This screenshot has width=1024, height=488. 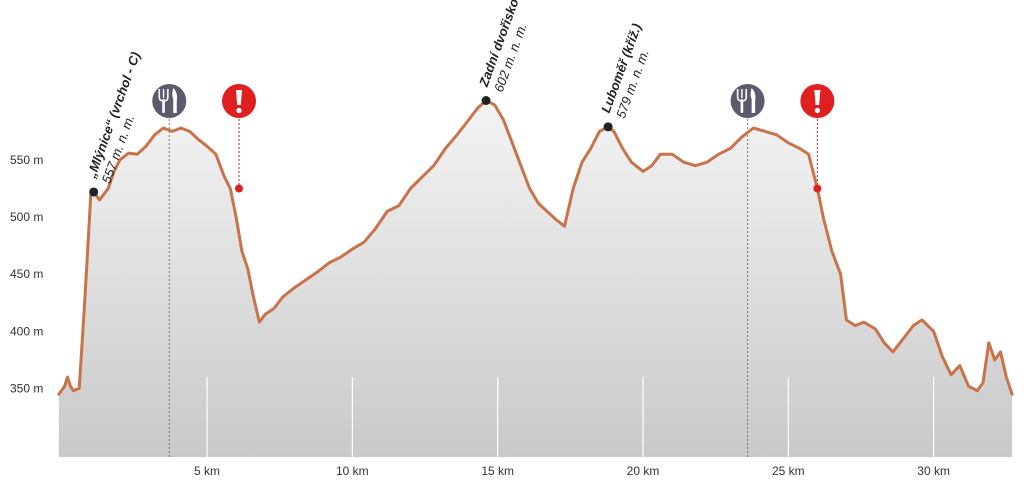 I want to click on y-axis: 350 m 400 m 450 m 500 m 550 m, so click(x=26, y=274).